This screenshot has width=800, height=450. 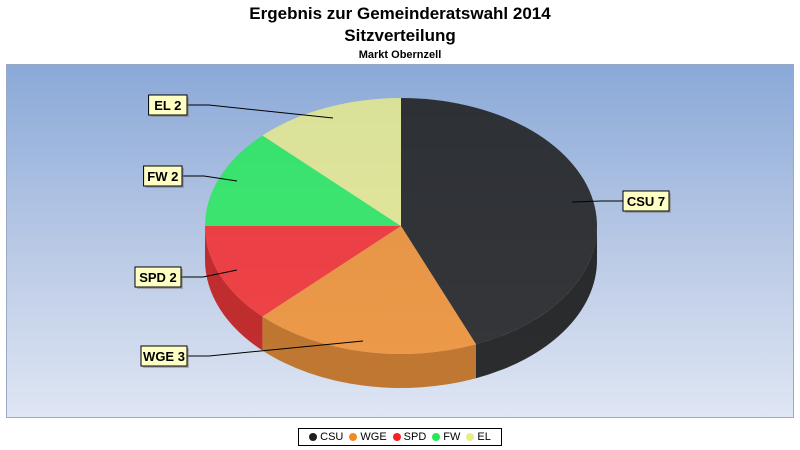 I want to click on pie-slice-wge, so click(x=369, y=290).